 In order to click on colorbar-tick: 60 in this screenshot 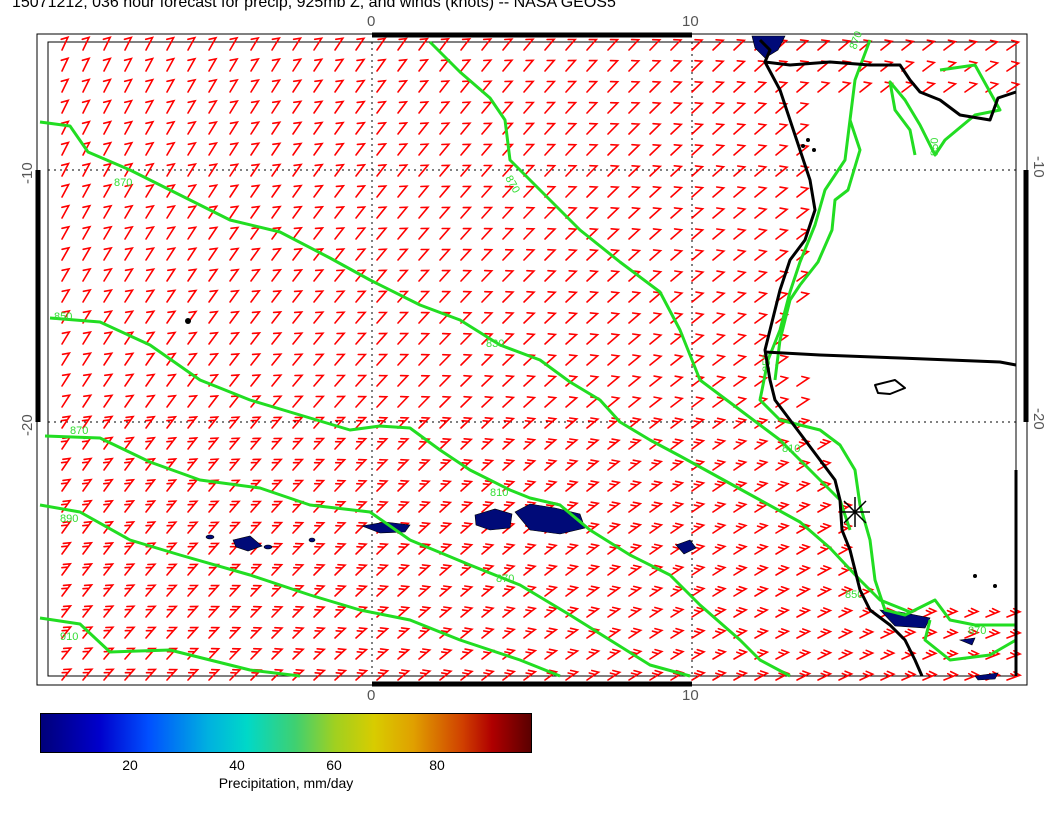, I will do `click(334, 765)`.